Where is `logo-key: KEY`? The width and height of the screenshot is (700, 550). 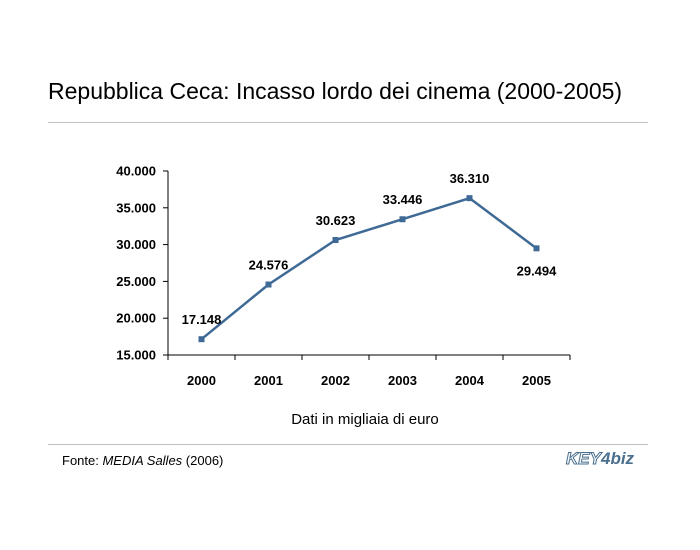
logo-key: KEY is located at coordinates (584, 459).